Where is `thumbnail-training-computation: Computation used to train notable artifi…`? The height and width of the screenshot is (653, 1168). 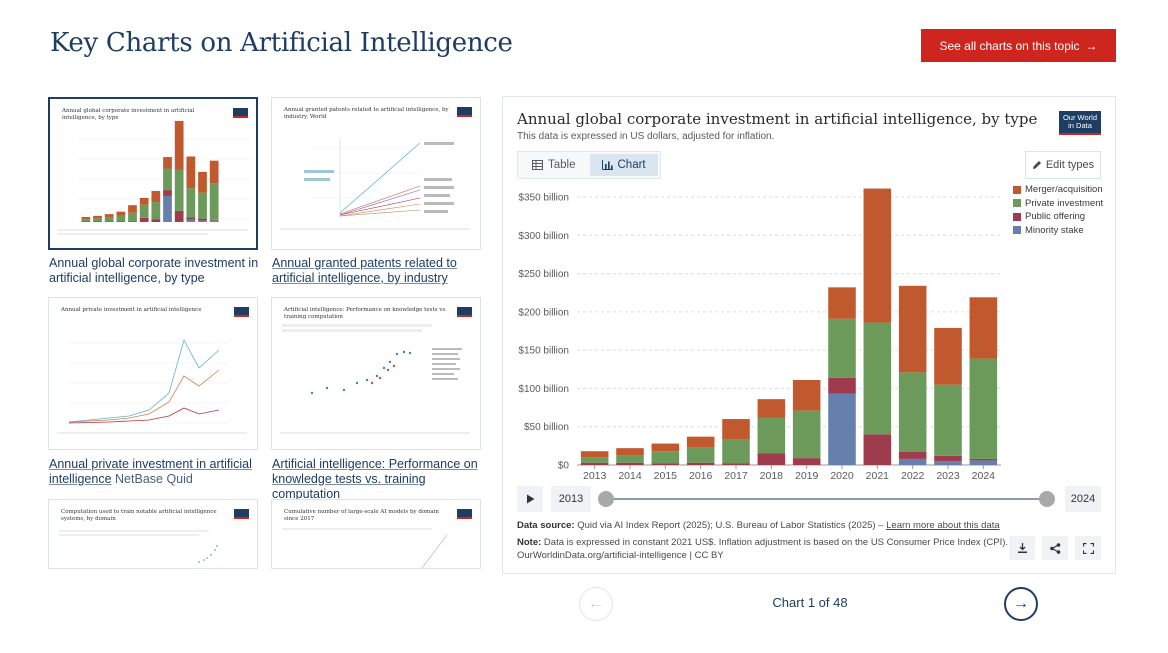 thumbnail-training-computation: Computation used to train notable artifi… is located at coordinates (153, 534).